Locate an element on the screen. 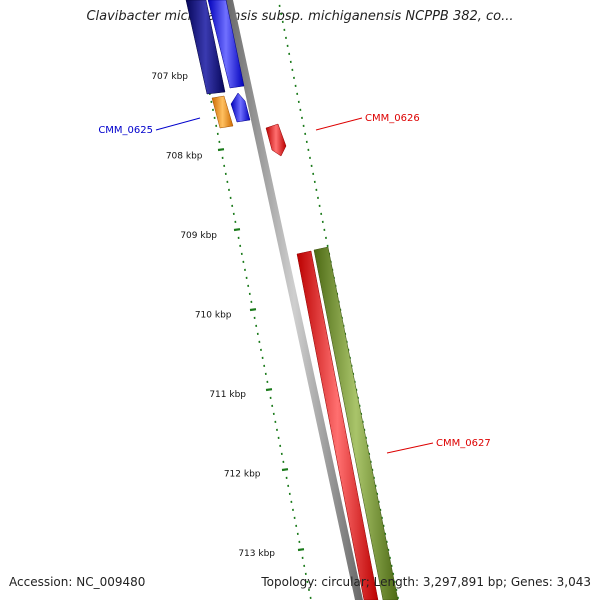 The image size is (600, 600). accession-text: Accession: NC_009480 is located at coordinates (77, 582).